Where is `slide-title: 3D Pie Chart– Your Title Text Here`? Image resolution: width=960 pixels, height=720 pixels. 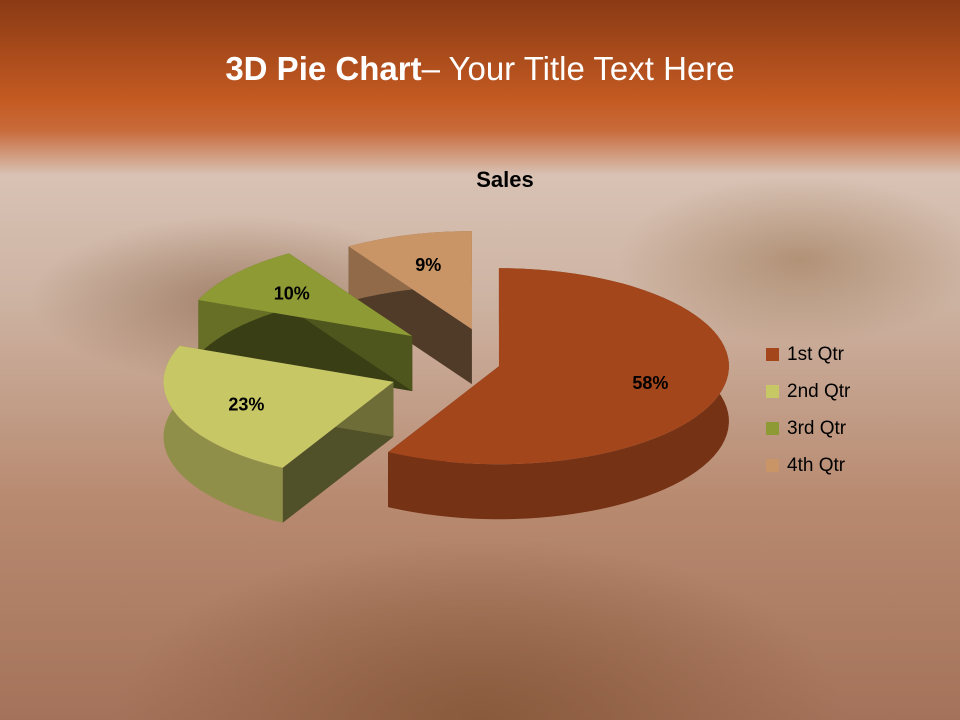 slide-title: 3D Pie Chart– Your Title Text Here is located at coordinates (480, 69).